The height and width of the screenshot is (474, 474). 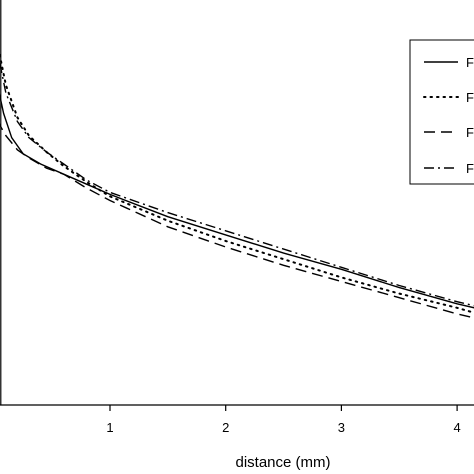 I want to click on legend-label-2: F, so click(x=470, y=97).